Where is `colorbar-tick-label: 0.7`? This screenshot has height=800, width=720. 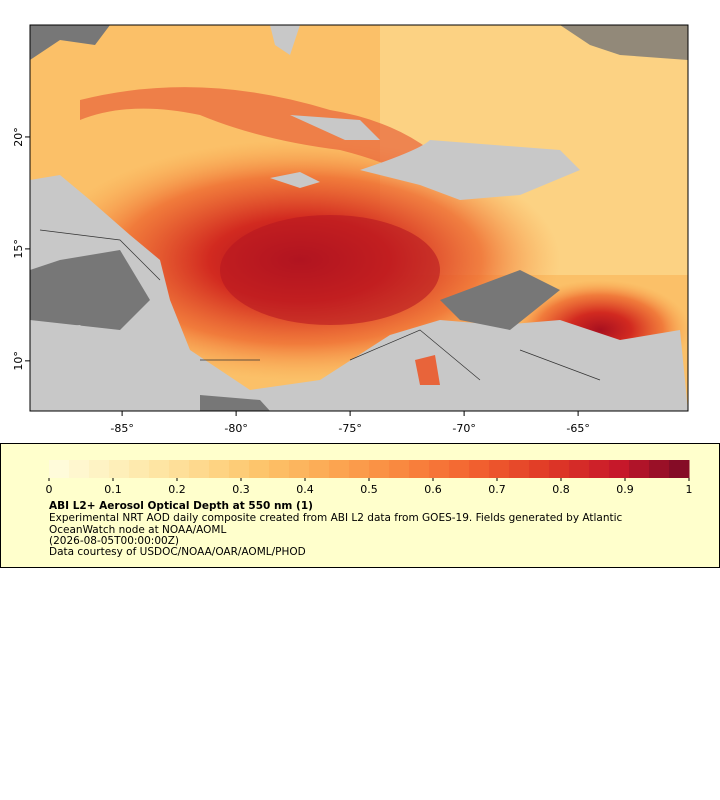
colorbar-tick-label: 0.7 is located at coordinates (497, 489).